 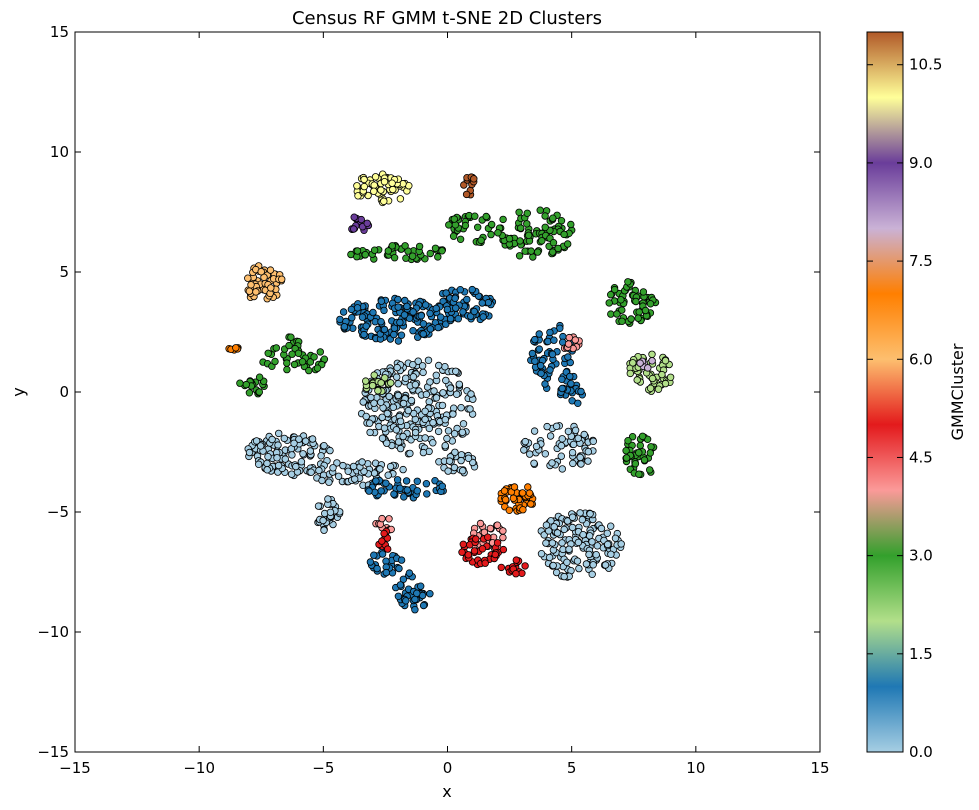 What do you see at coordinates (323, 768) in the screenshot?
I see `x-tick-label: −5` at bounding box center [323, 768].